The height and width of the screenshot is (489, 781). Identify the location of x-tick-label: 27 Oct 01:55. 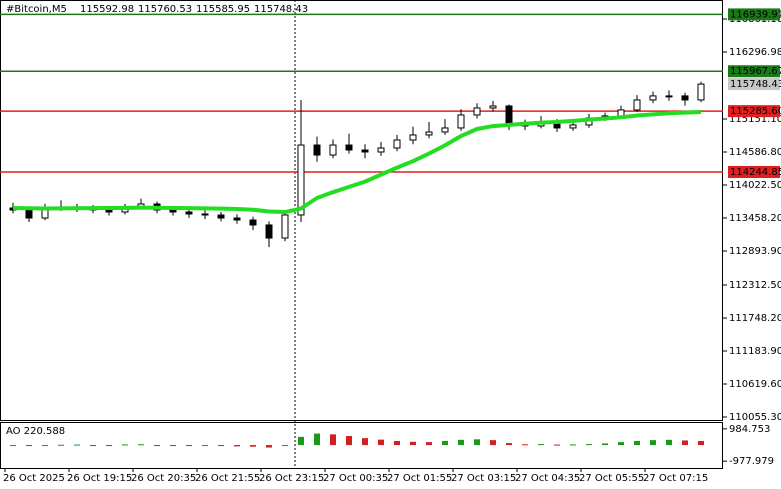
(419, 478).